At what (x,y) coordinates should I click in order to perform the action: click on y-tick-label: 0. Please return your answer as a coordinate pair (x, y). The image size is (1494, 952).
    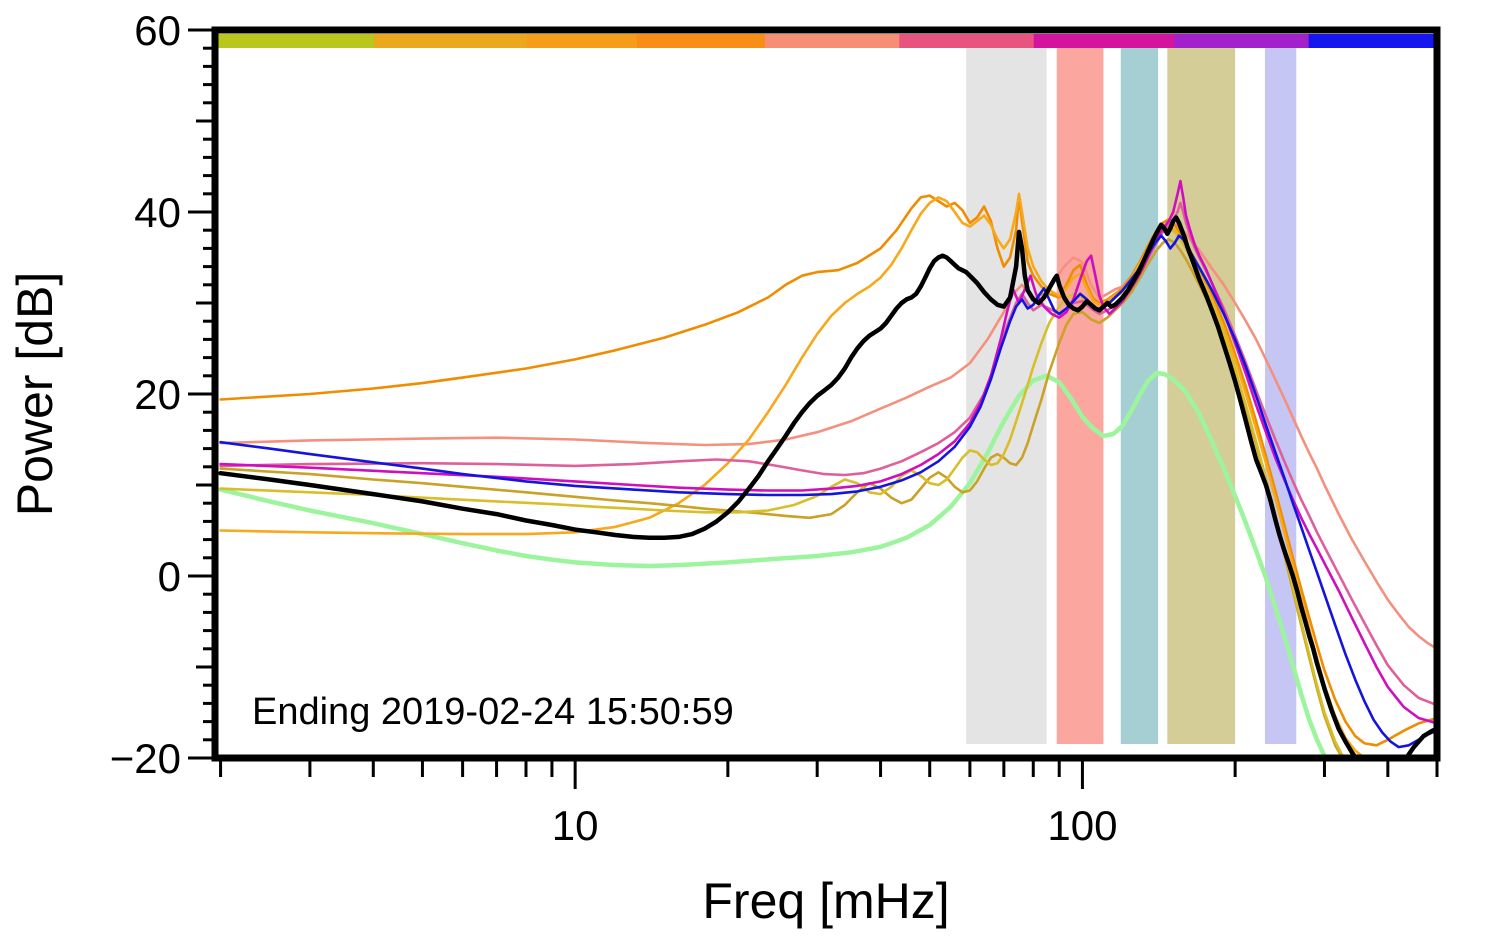
    Looking at the image, I should click on (169, 576).